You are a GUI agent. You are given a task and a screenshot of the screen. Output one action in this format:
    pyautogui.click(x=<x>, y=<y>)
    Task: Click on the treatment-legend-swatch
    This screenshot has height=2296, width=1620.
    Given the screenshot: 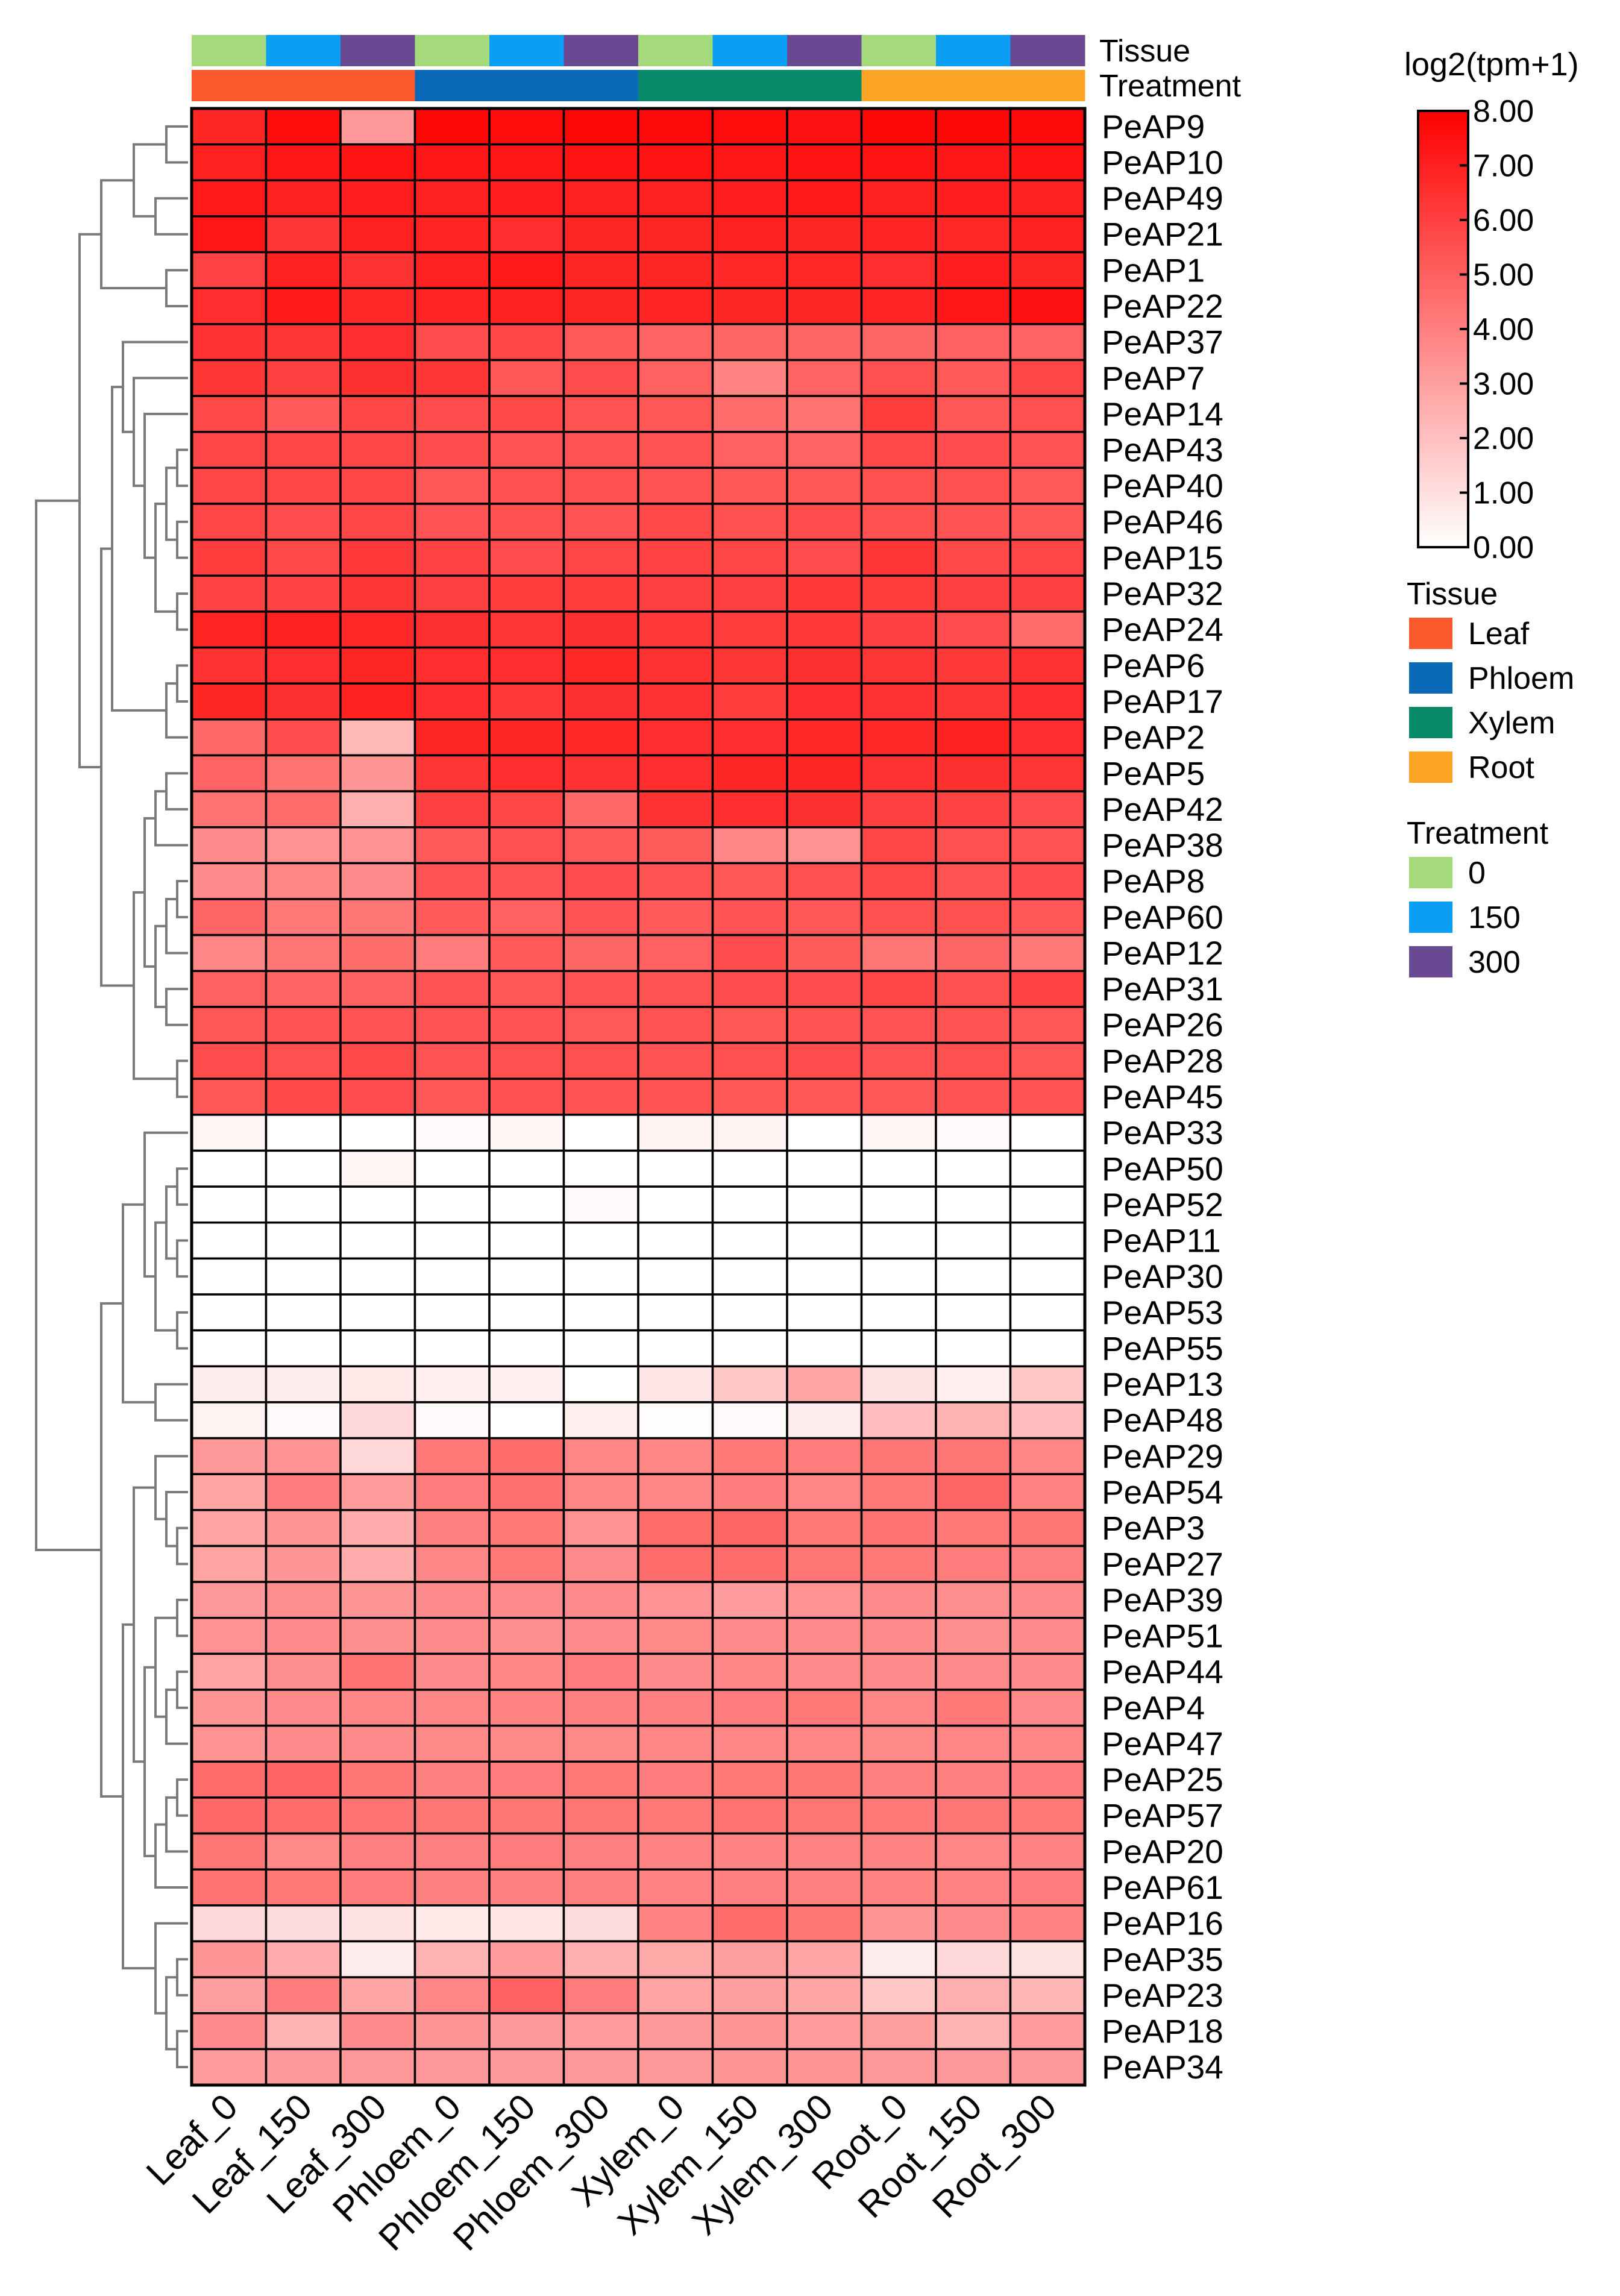 What is the action you would take?
    pyautogui.click(x=1430, y=962)
    